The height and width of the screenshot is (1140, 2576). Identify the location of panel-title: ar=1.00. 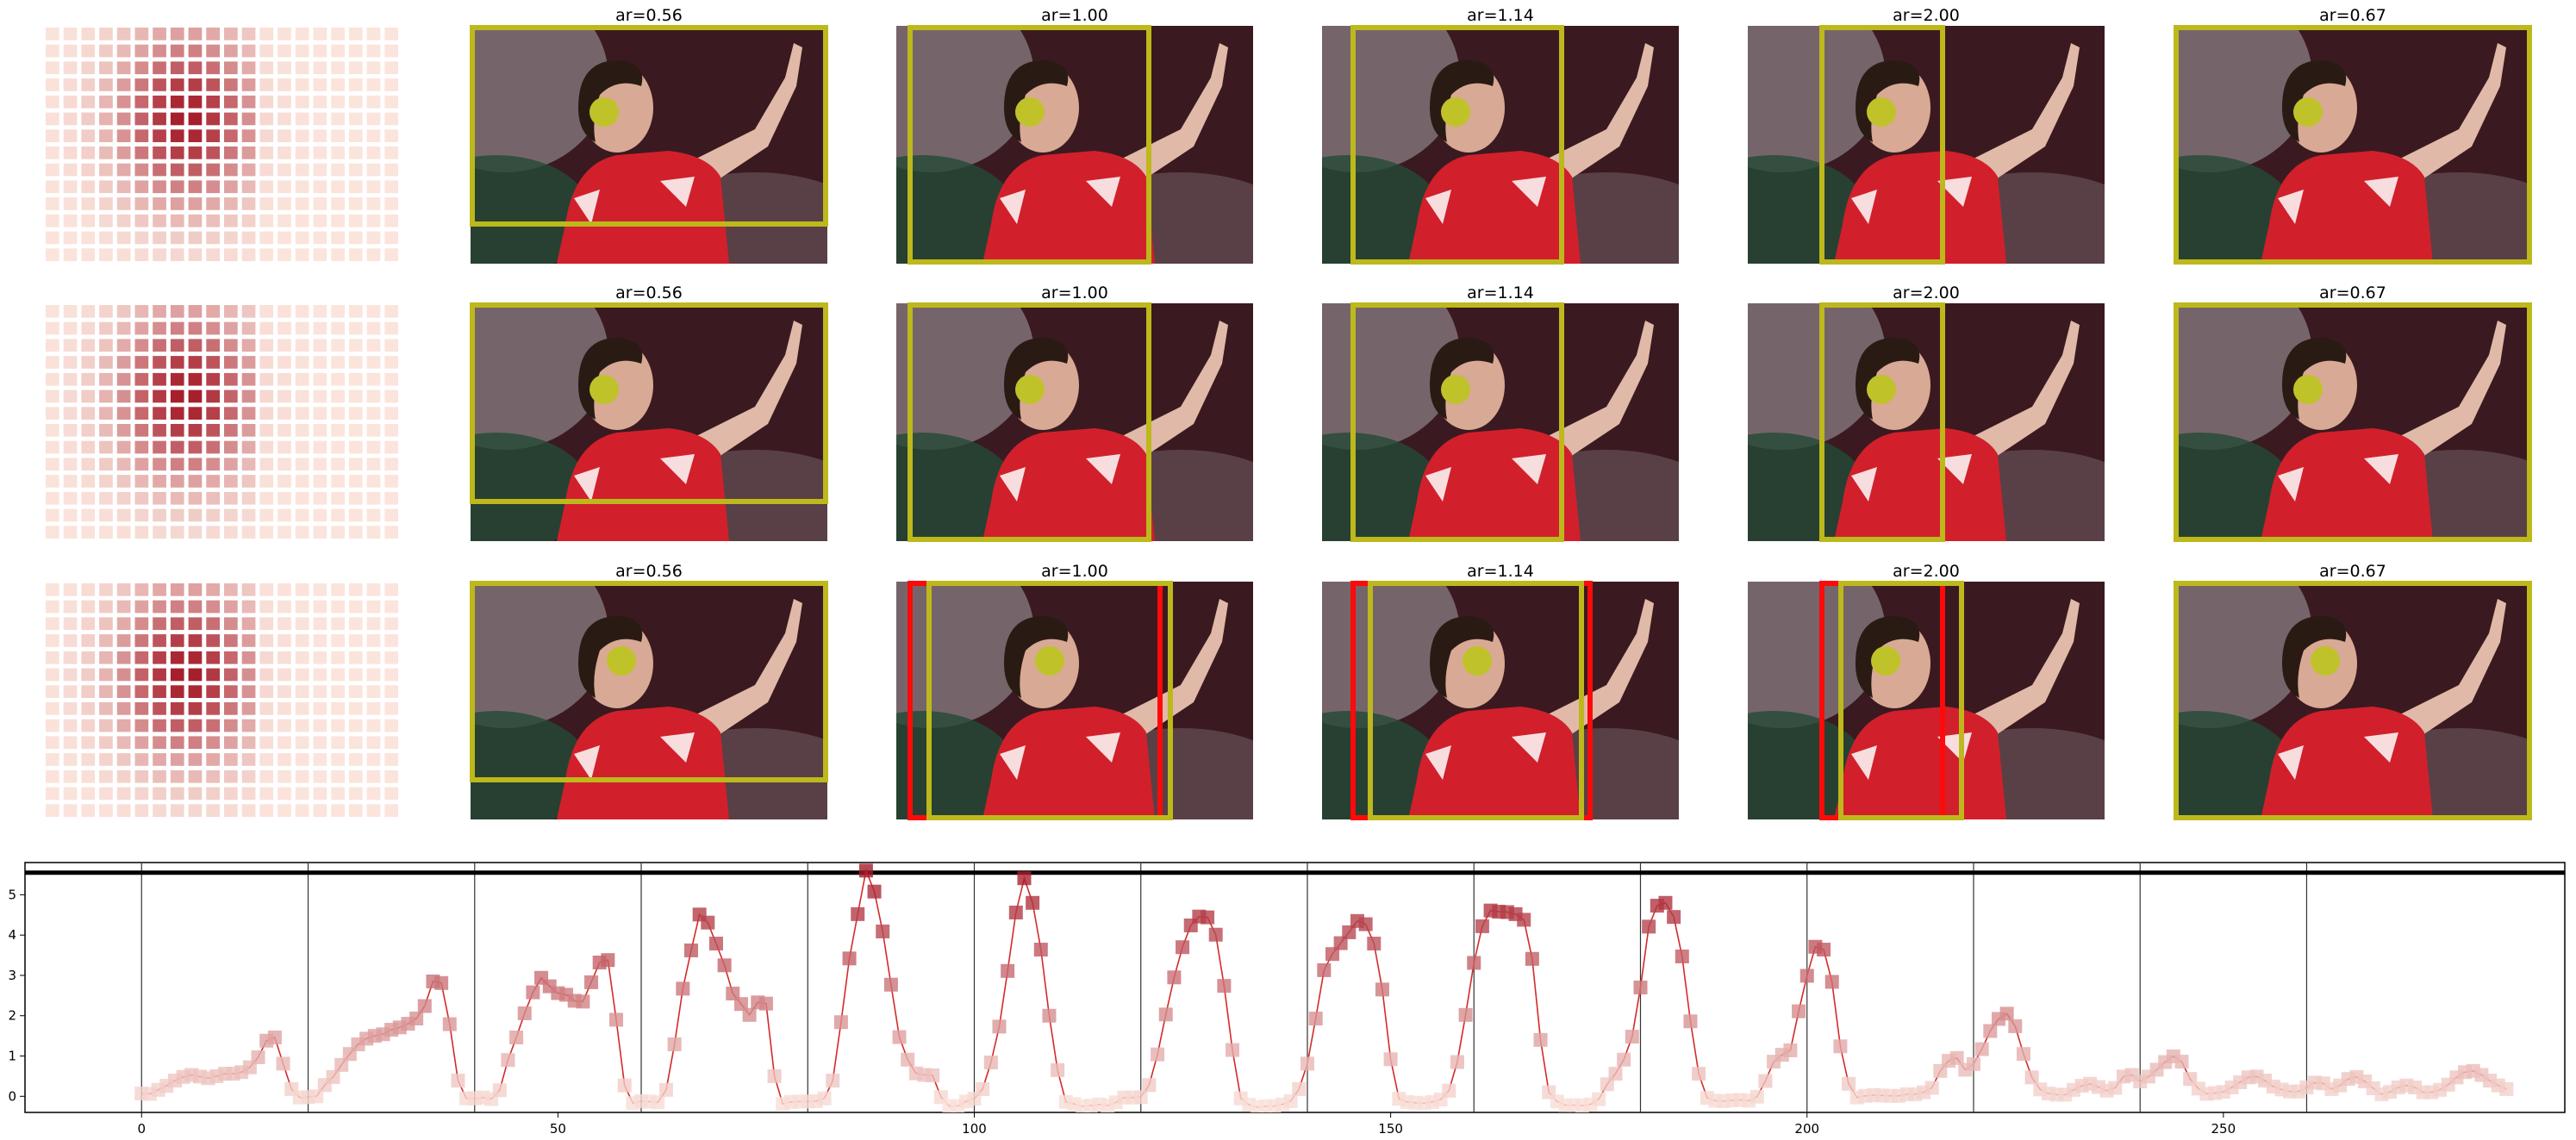
(1074, 15).